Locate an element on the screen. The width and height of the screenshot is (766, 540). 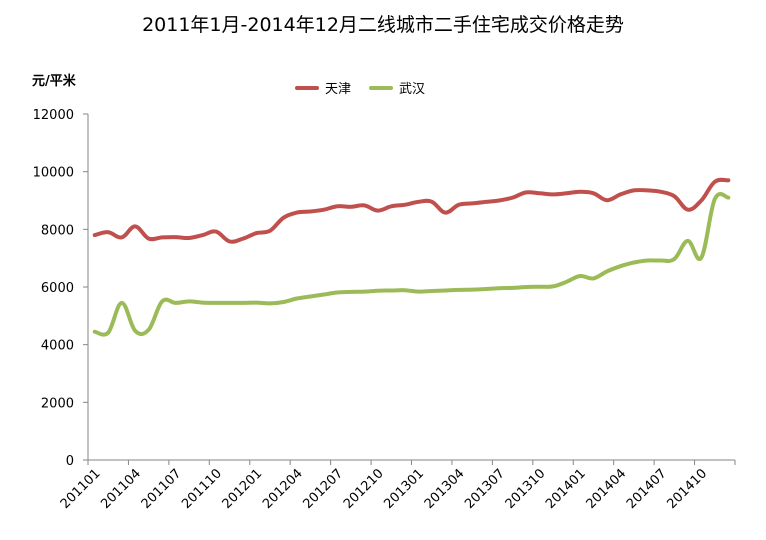
x-tick-label: 201110 is located at coordinates (202, 489).